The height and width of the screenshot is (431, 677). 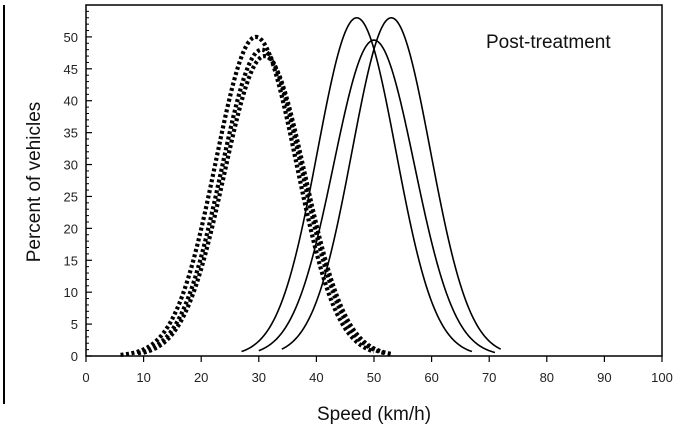 What do you see at coordinates (374, 377) in the screenshot?
I see `x-tick-label: 50` at bounding box center [374, 377].